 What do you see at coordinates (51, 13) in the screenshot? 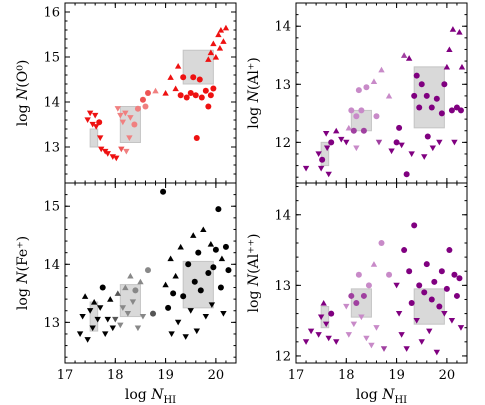
I see `y-tick-label: 16` at bounding box center [51, 13].